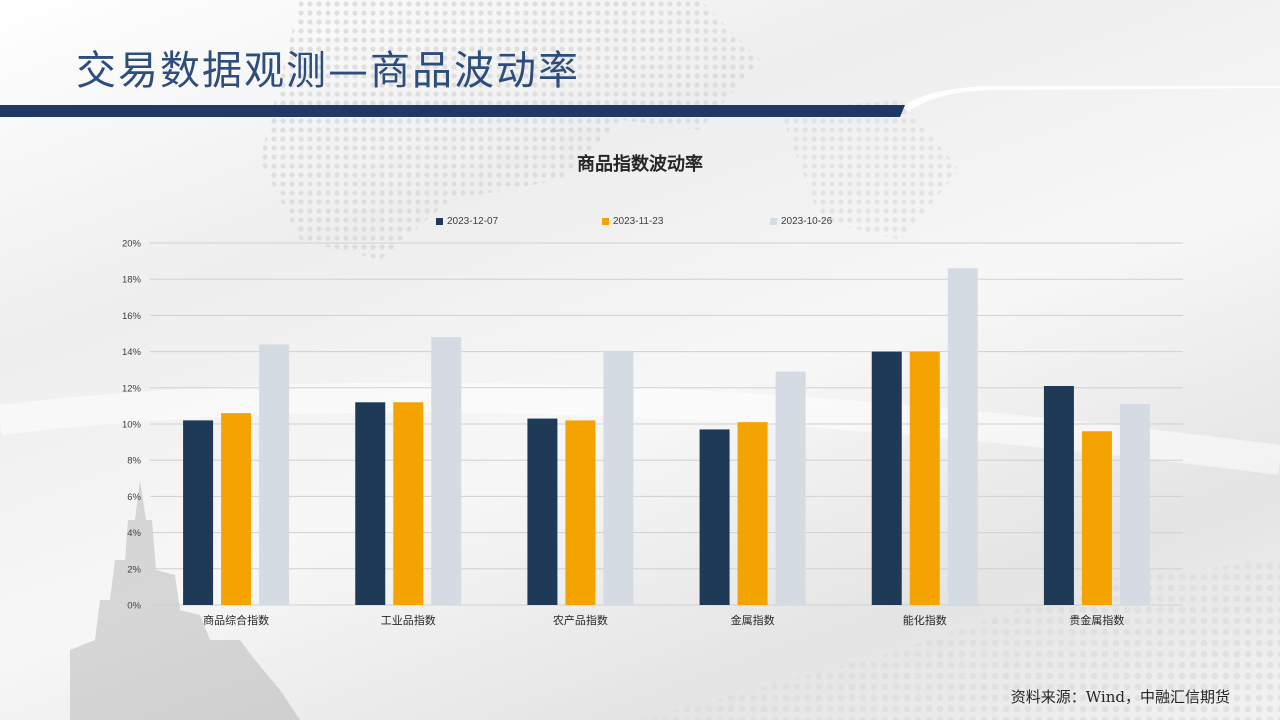 Image resolution: width=1280 pixels, height=720 pixels. Describe the element at coordinates (132, 244) in the screenshot. I see `y-tick-label: 20%` at that location.